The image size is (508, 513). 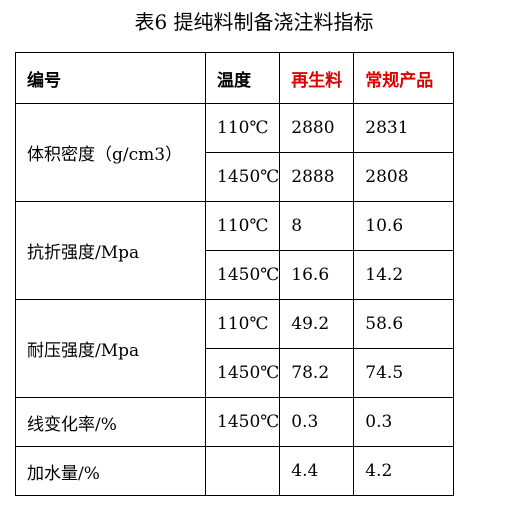 What do you see at coordinates (404, 471) in the screenshot?
I see `regular-cell: 4.2` at bounding box center [404, 471].